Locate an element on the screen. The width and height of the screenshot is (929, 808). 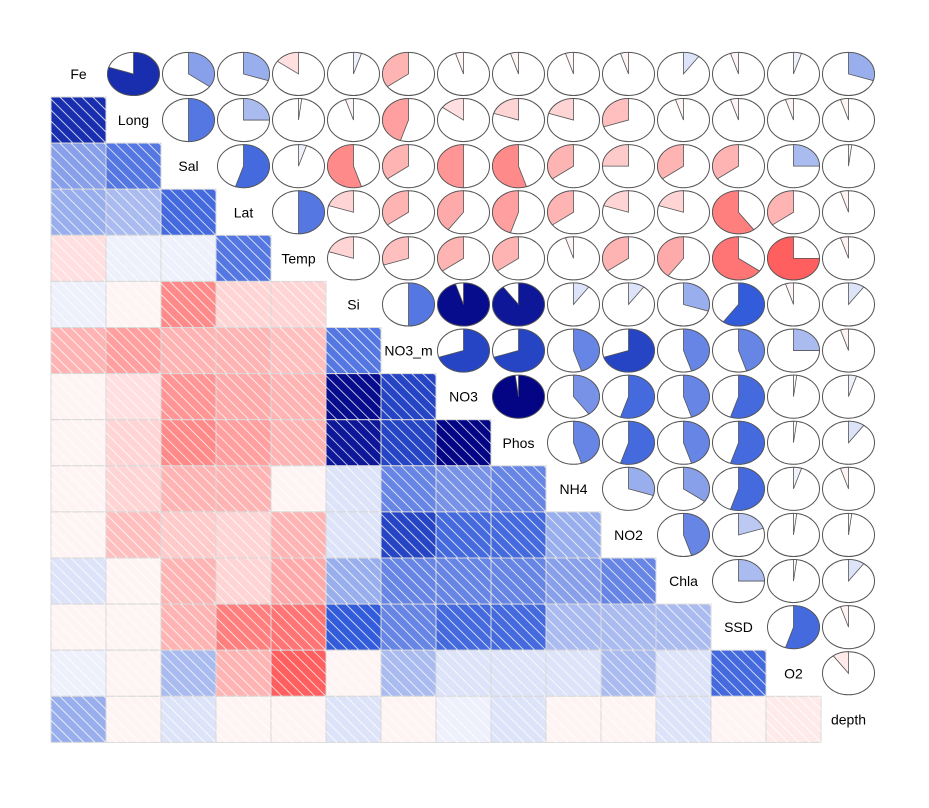
shade-cell-SSD-Fe is located at coordinates (78, 627).